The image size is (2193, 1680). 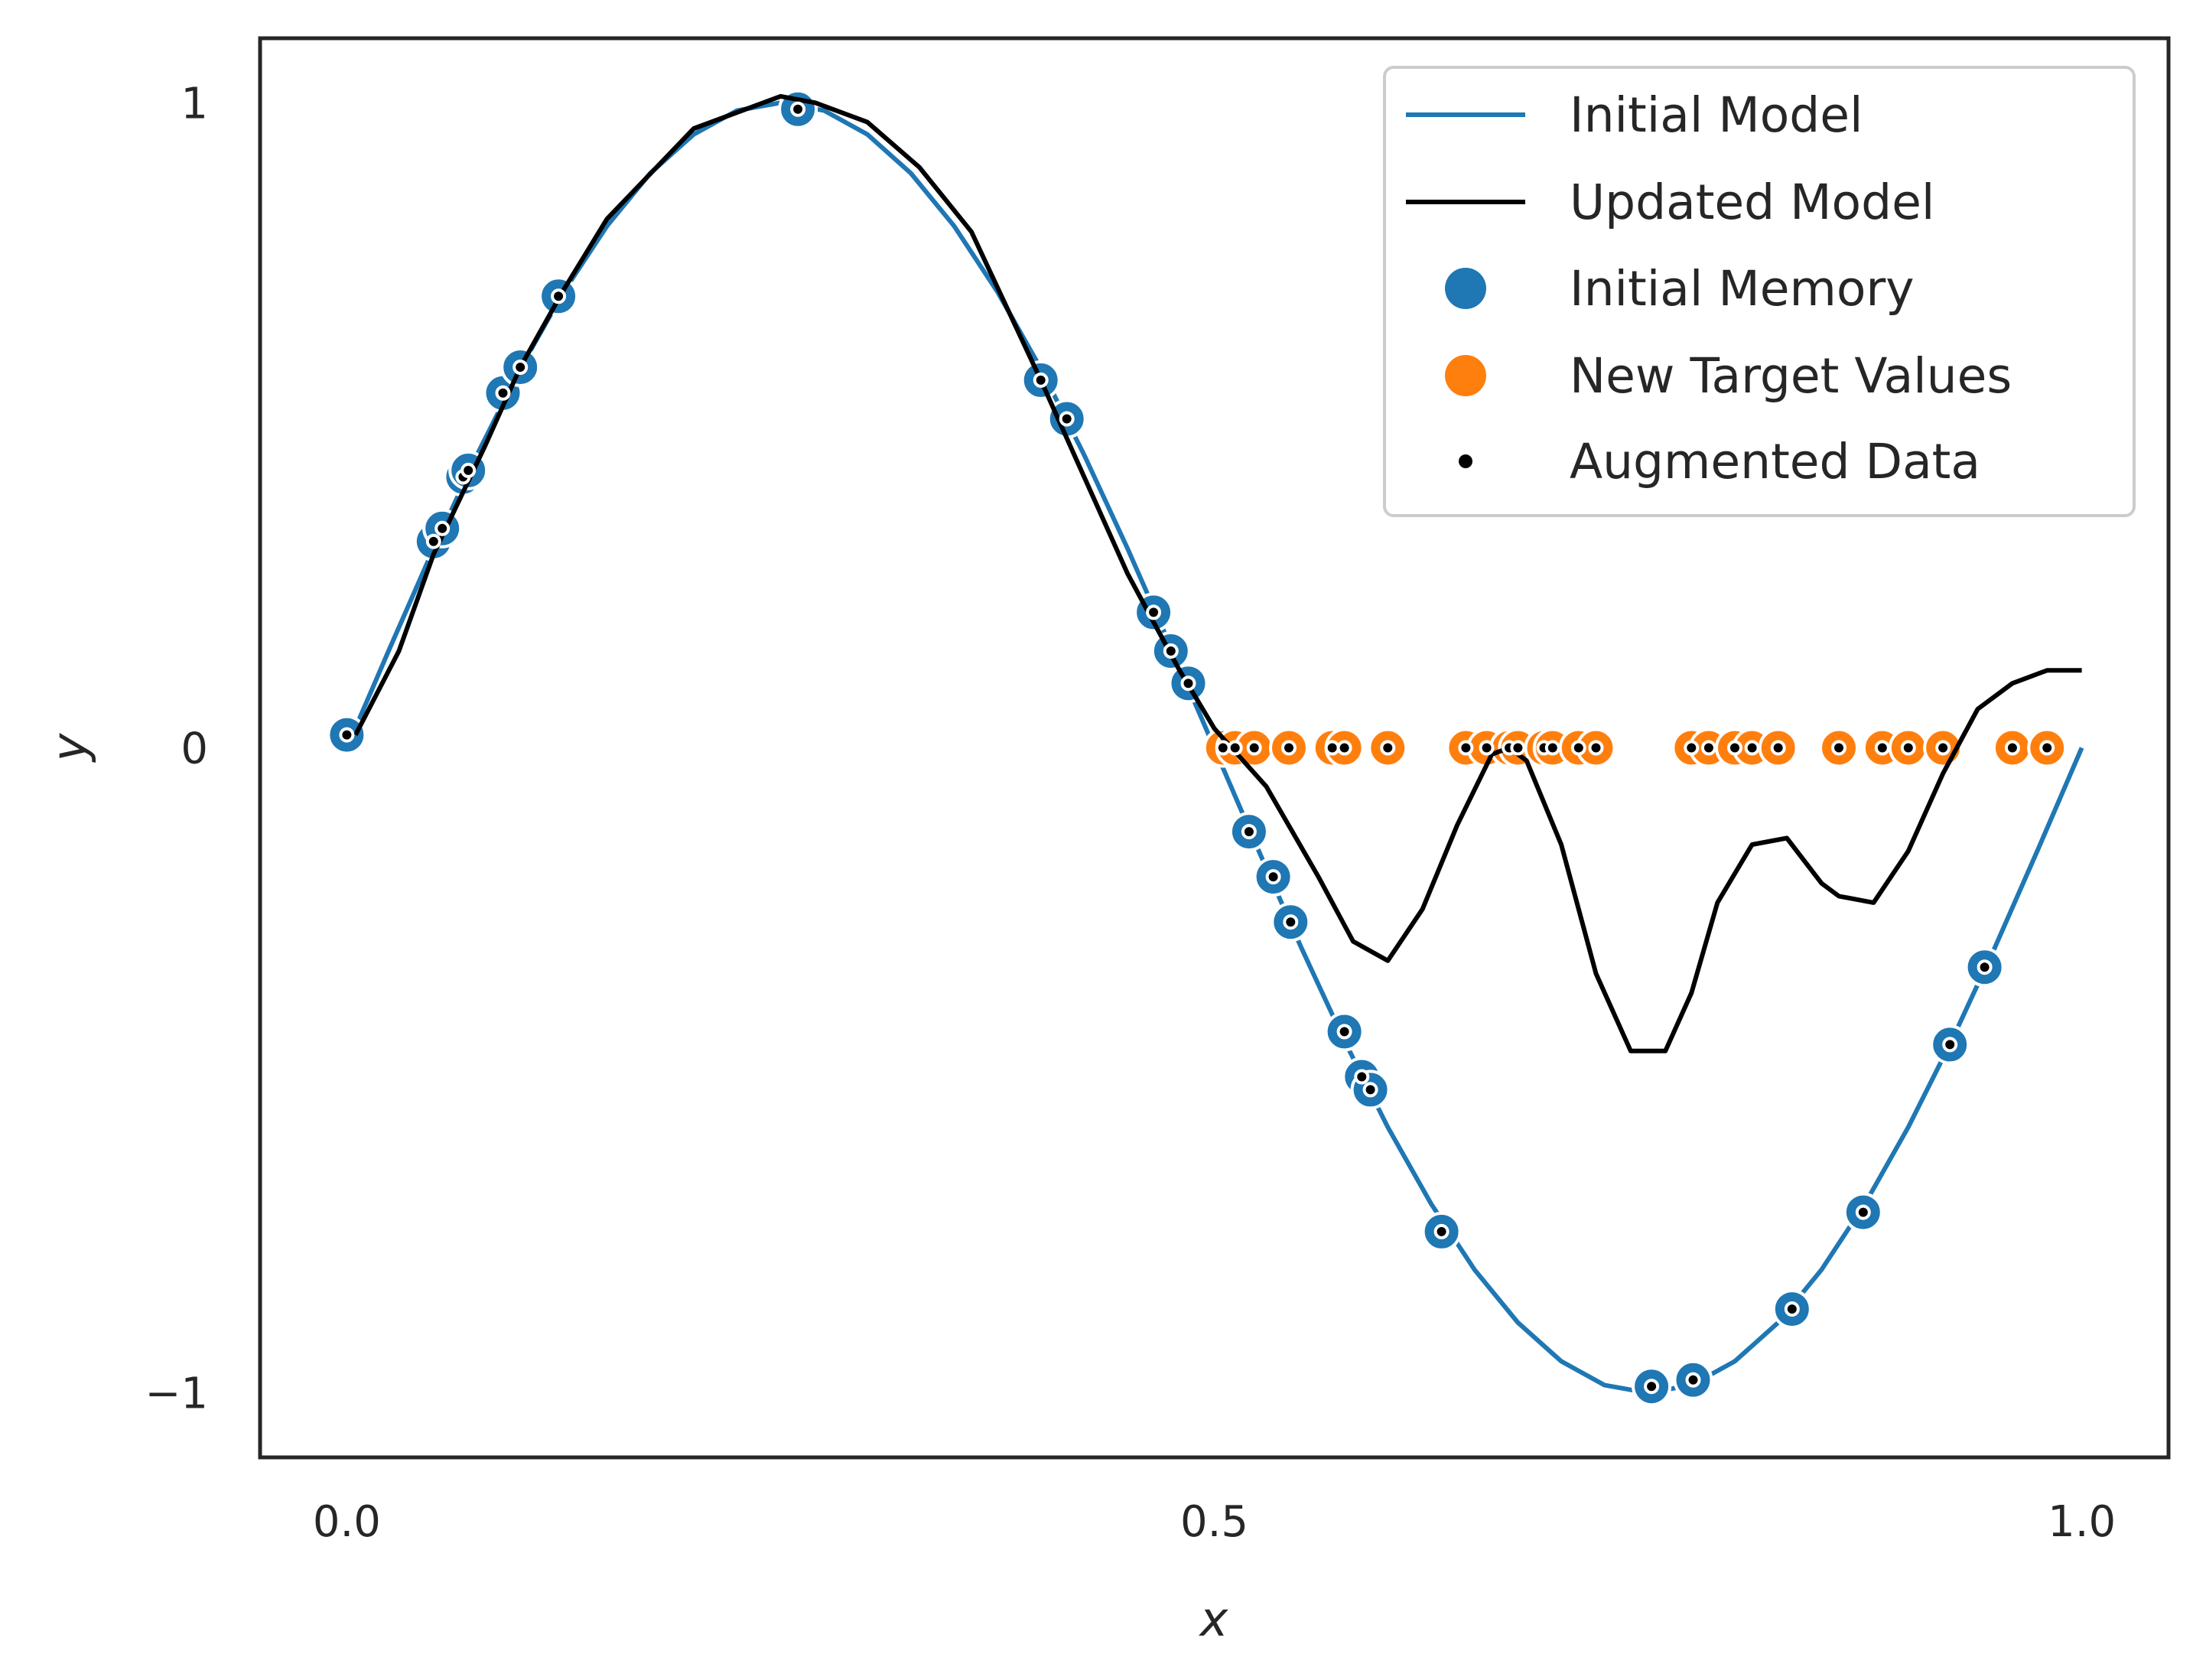 I want to click on x-tick-labels: 0.0 0.5 1.0, so click(x=1214, y=1522).